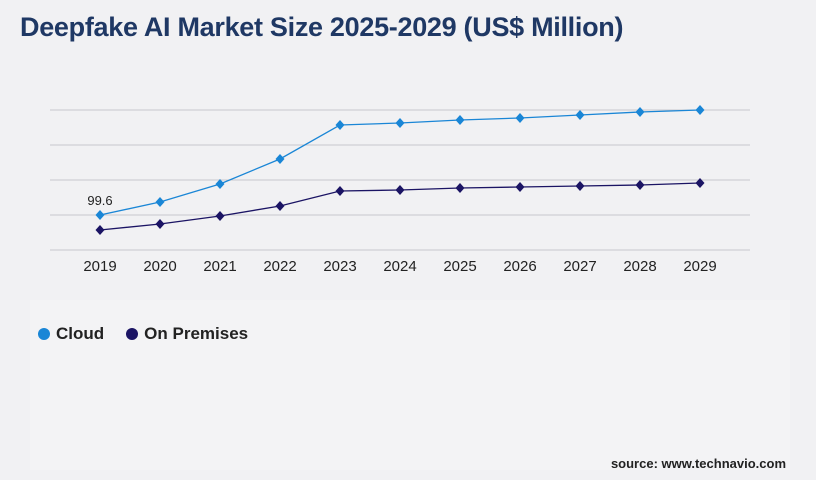 The image size is (816, 480). What do you see at coordinates (519, 266) in the screenshot?
I see `x-tick-label: 2026` at bounding box center [519, 266].